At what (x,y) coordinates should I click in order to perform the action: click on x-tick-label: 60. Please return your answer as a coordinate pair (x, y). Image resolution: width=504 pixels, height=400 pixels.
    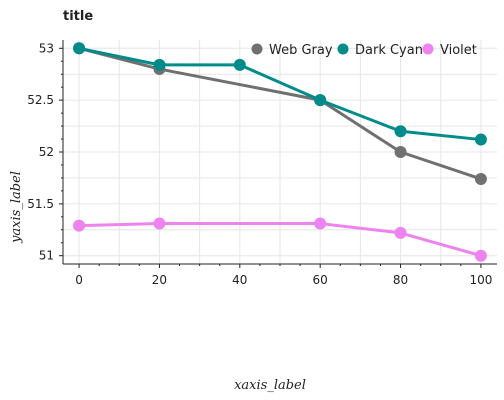
    Looking at the image, I should click on (320, 280).